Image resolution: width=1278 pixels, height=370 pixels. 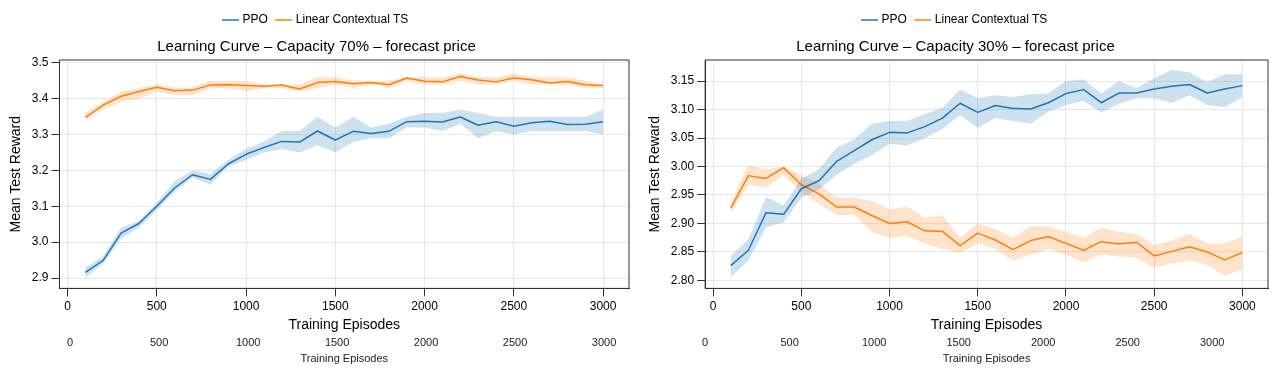 I want to click on y-tick-label: 3.15, so click(x=682, y=80).